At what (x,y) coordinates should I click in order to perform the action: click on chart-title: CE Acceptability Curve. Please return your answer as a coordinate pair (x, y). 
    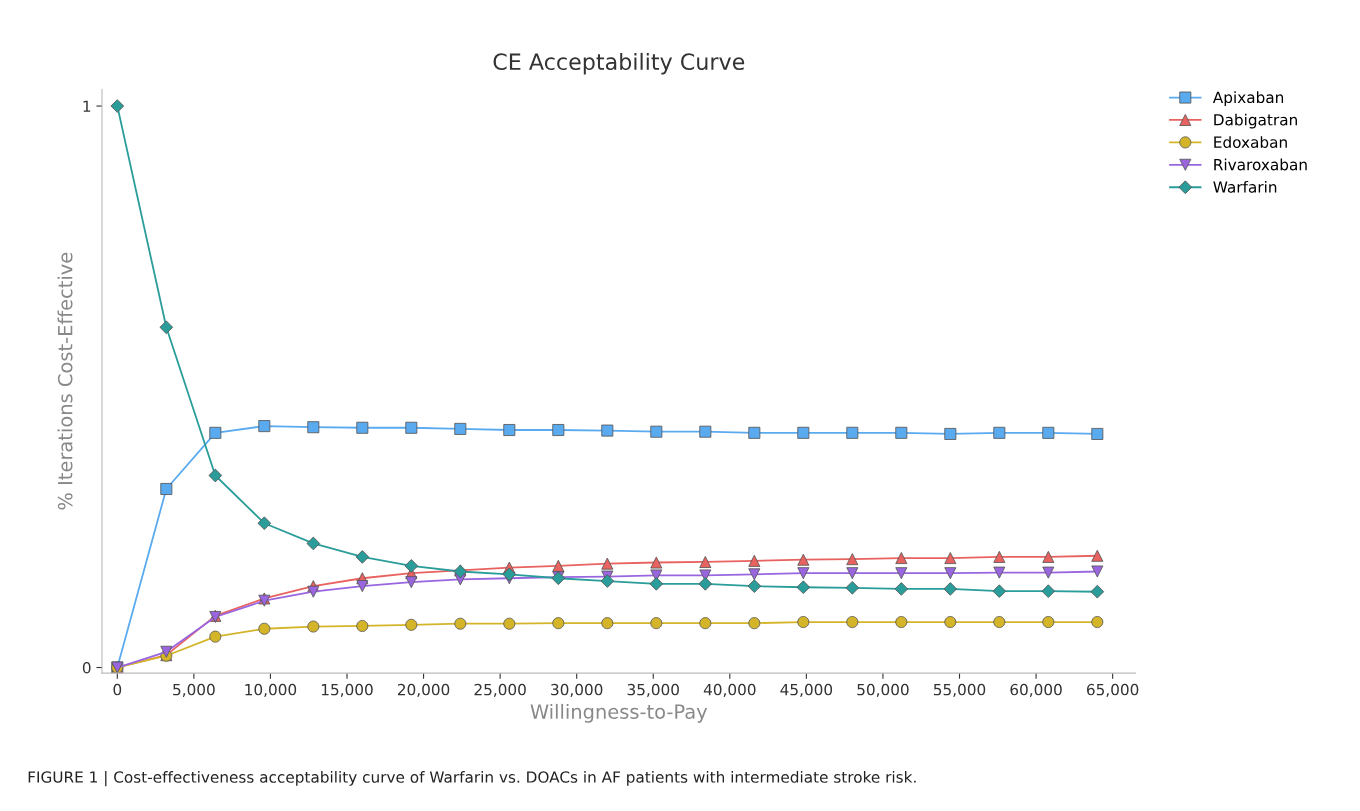
    Looking at the image, I should click on (619, 63).